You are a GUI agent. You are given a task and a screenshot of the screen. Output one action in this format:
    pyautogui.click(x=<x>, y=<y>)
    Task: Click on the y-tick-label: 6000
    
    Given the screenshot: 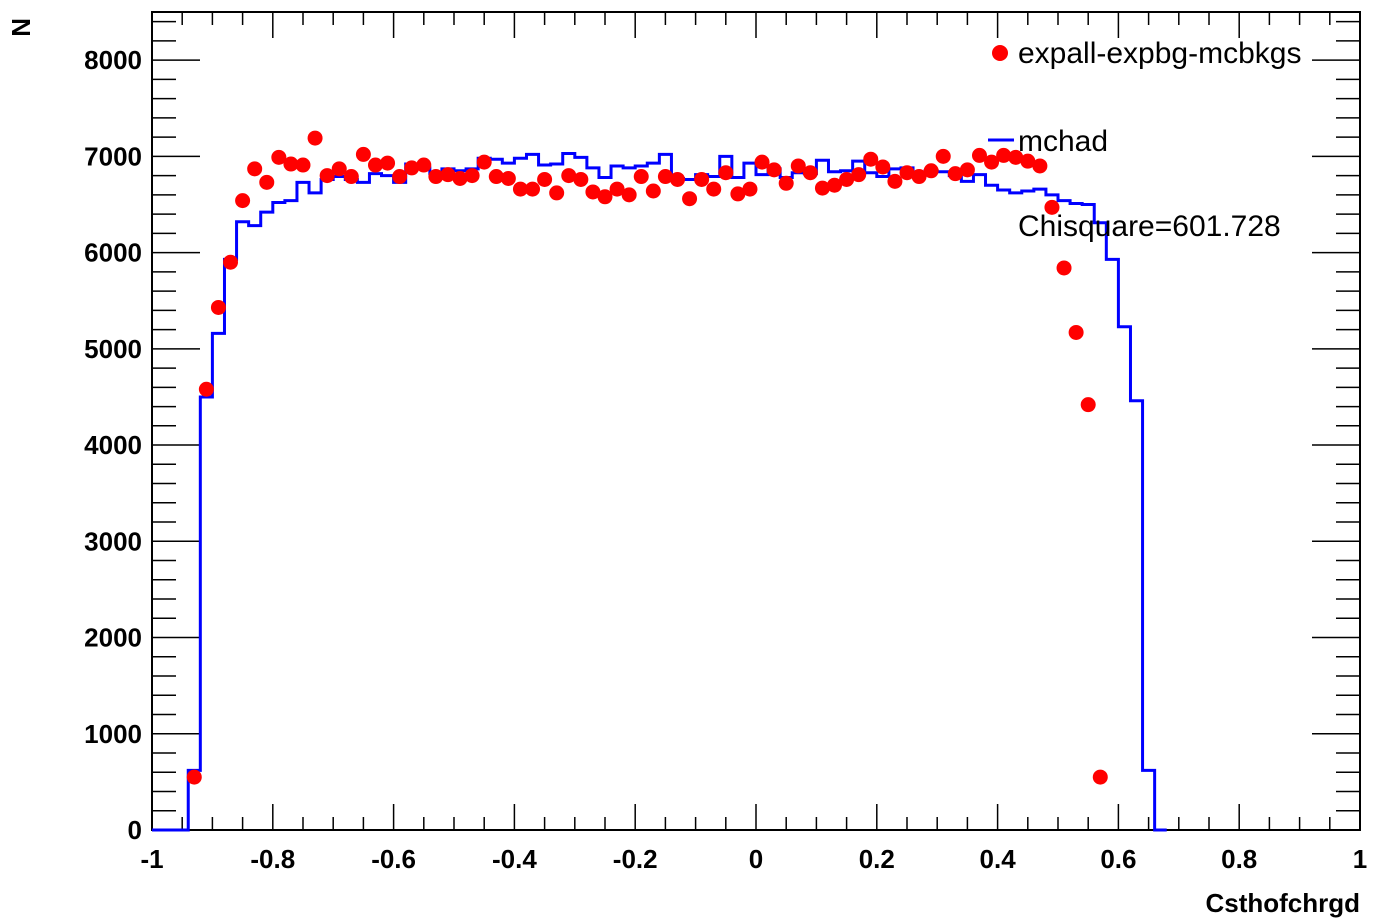 What is the action you would take?
    pyautogui.click(x=113, y=253)
    